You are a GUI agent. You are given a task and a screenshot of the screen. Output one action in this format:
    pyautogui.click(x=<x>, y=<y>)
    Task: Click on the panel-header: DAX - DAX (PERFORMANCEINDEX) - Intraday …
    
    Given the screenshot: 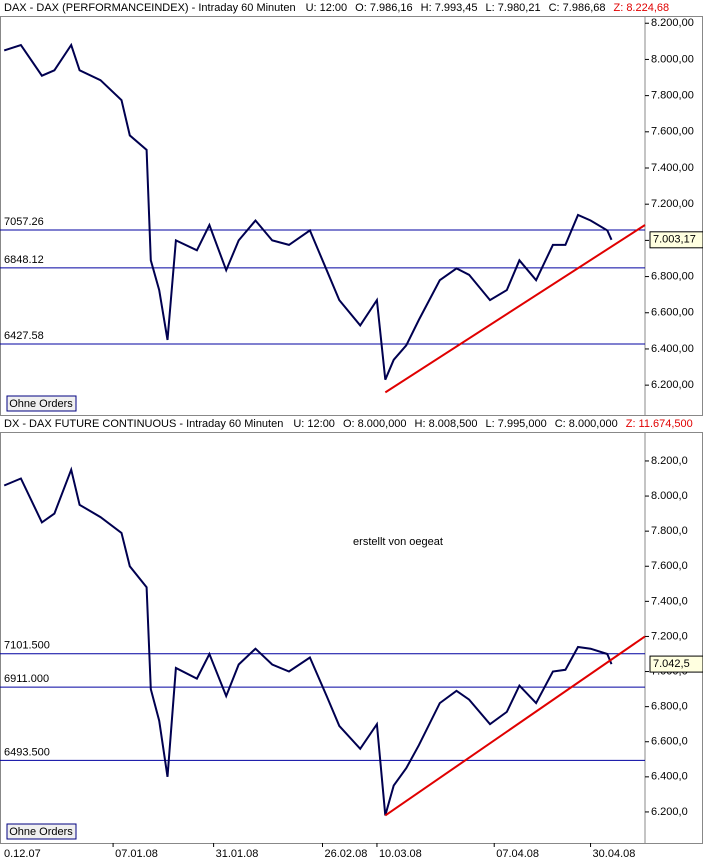 What is the action you would take?
    pyautogui.click(x=336, y=8)
    